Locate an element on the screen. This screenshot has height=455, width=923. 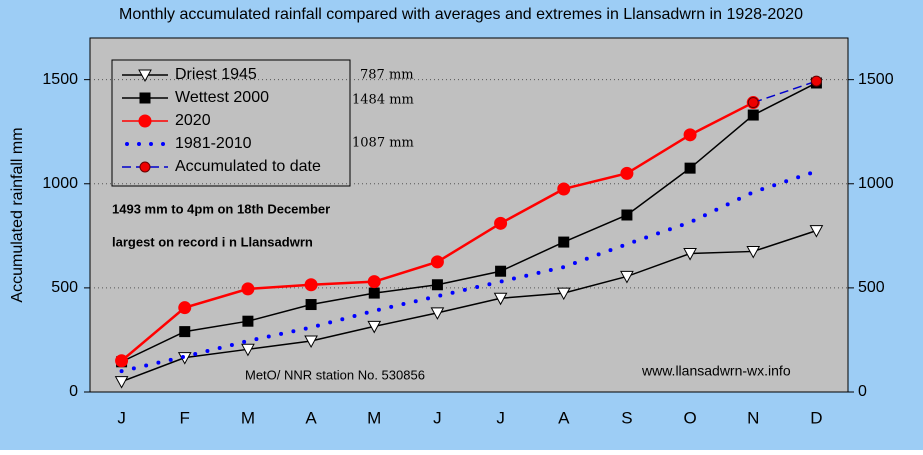
x-tick-label: N is located at coordinates (753, 417).